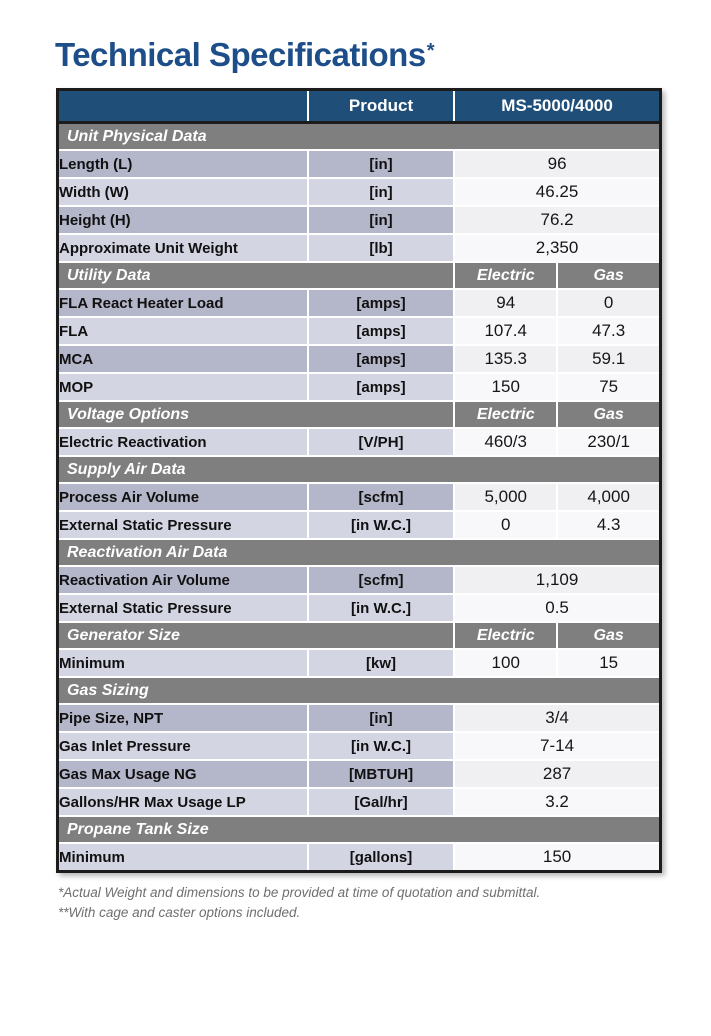  What do you see at coordinates (506, 497) in the screenshot?
I see `row-value-electric: 5,000` at bounding box center [506, 497].